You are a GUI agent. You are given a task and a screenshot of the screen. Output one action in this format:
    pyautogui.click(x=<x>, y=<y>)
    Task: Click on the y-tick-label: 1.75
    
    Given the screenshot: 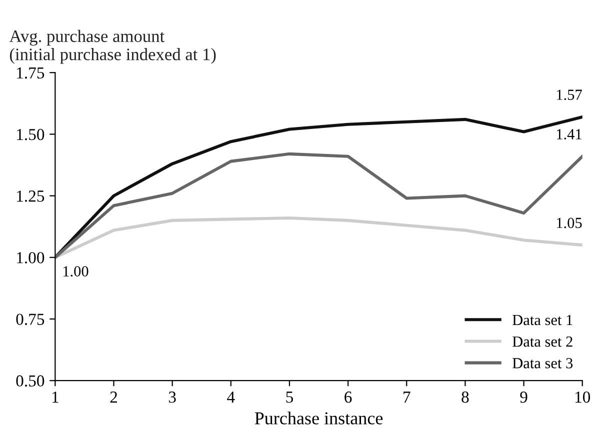 What is the action you would take?
    pyautogui.click(x=30, y=73)
    